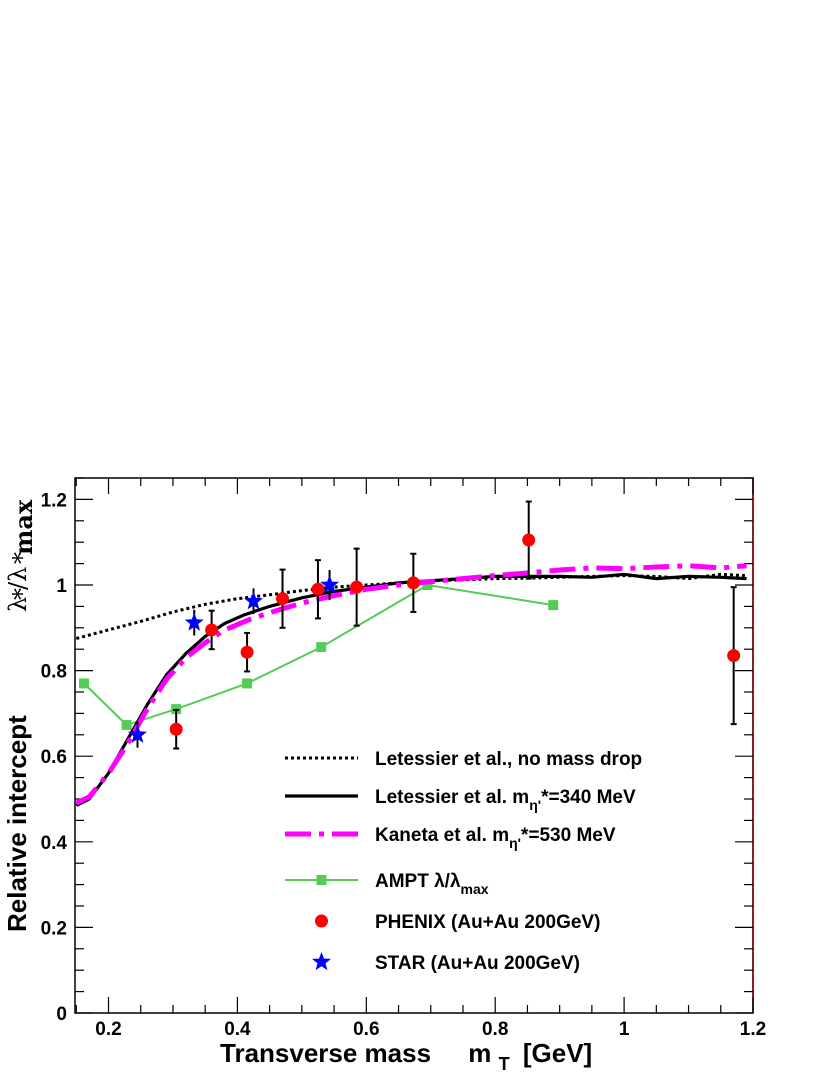 This screenshot has height=1075, width=830. Describe the element at coordinates (23, 527) in the screenshot. I see `svg-text: max` at that location.